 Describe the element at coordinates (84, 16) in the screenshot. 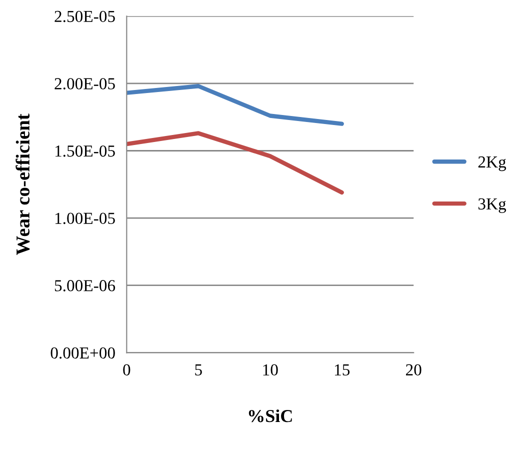

I see `y-tick-label: 2.50E-05` at that location.